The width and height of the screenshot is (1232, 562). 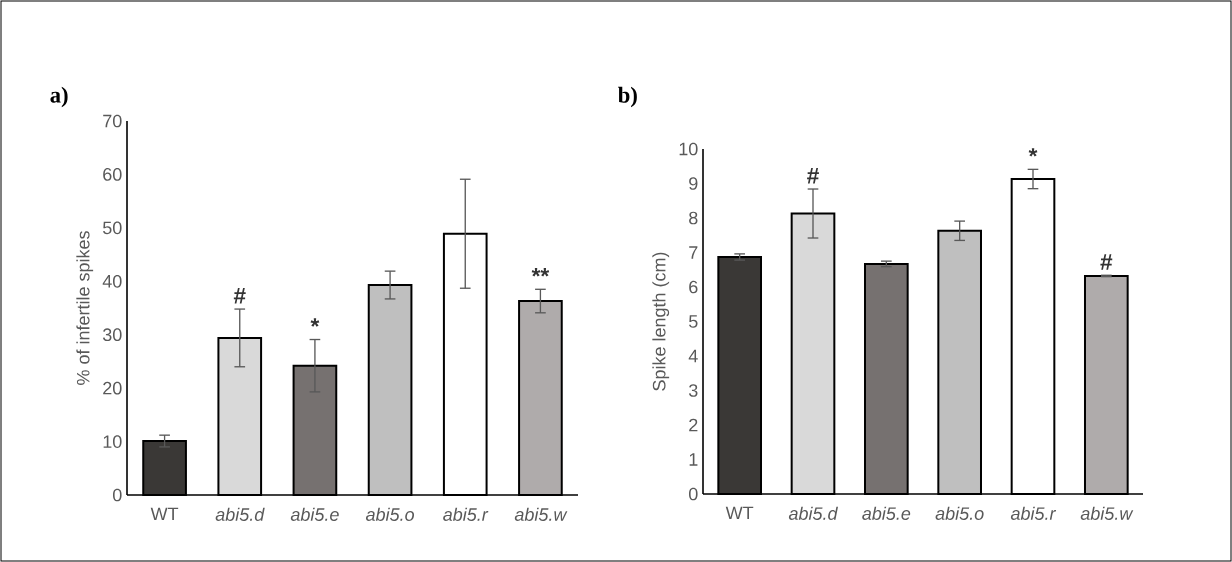 I want to click on y-tick-label: 1, so click(x=693, y=459).